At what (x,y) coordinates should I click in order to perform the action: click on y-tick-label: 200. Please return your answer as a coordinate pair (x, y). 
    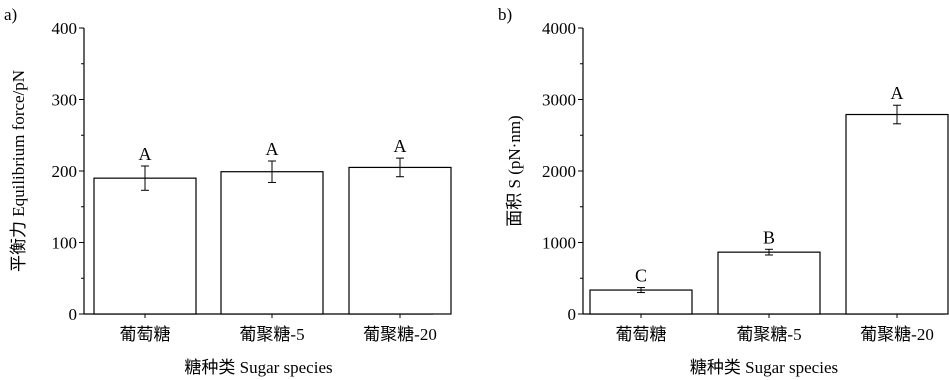
    Looking at the image, I should click on (65, 171).